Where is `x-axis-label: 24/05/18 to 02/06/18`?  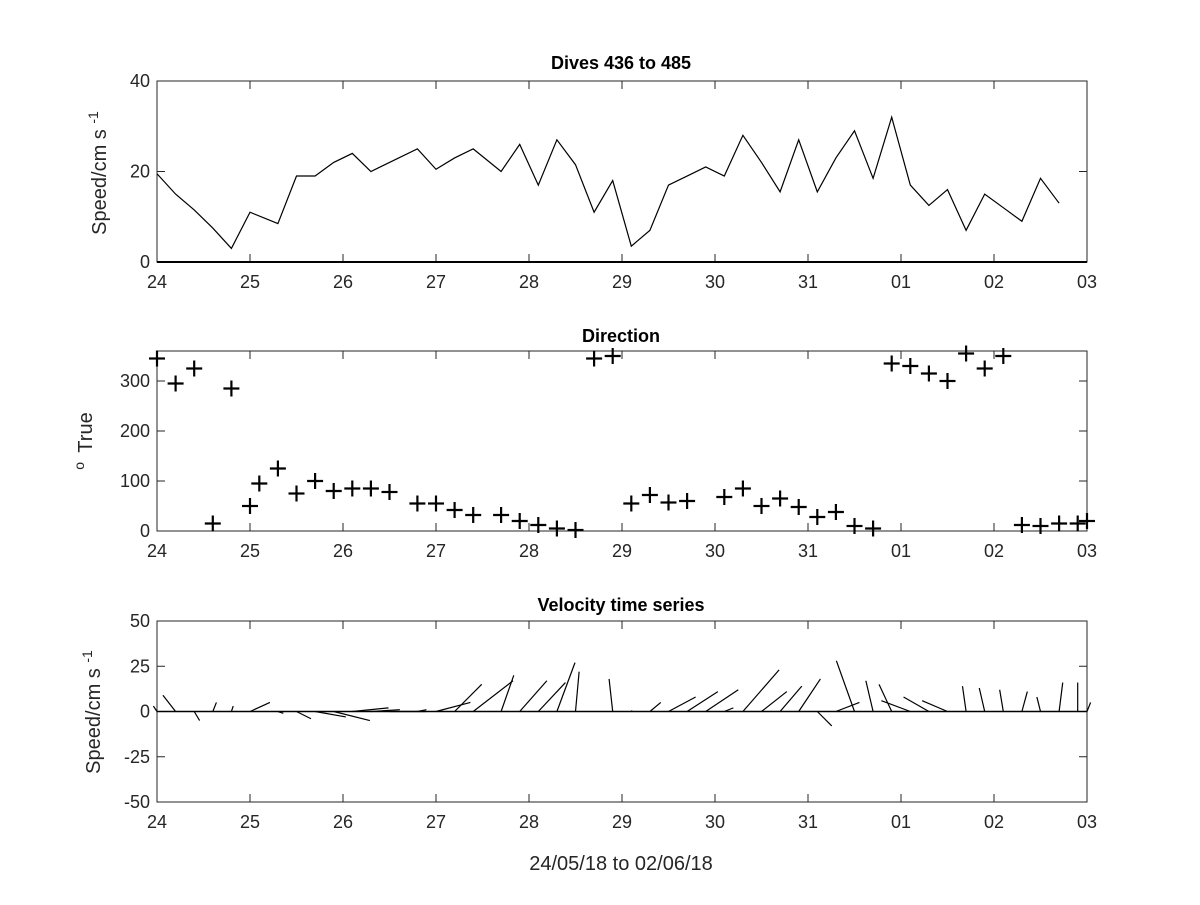
x-axis-label: 24/05/18 to 02/06/18 is located at coordinates (621, 864).